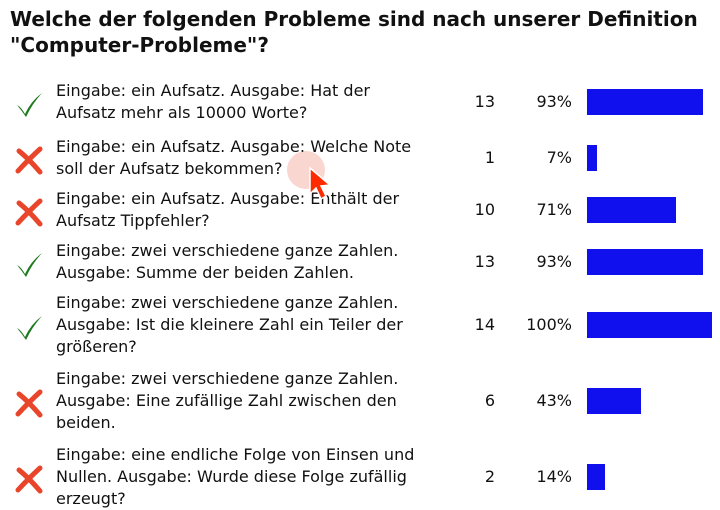  What do you see at coordinates (489, 400) in the screenshot?
I see `vote-count: 6` at bounding box center [489, 400].